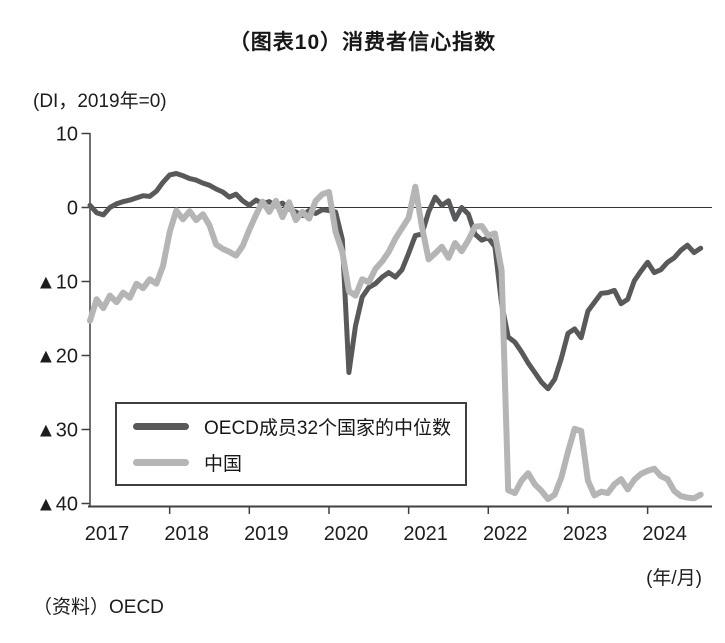 The width and height of the screenshot is (725, 643). Describe the element at coordinates (98, 607) in the screenshot. I see `source-note: （资料）OECD` at that location.